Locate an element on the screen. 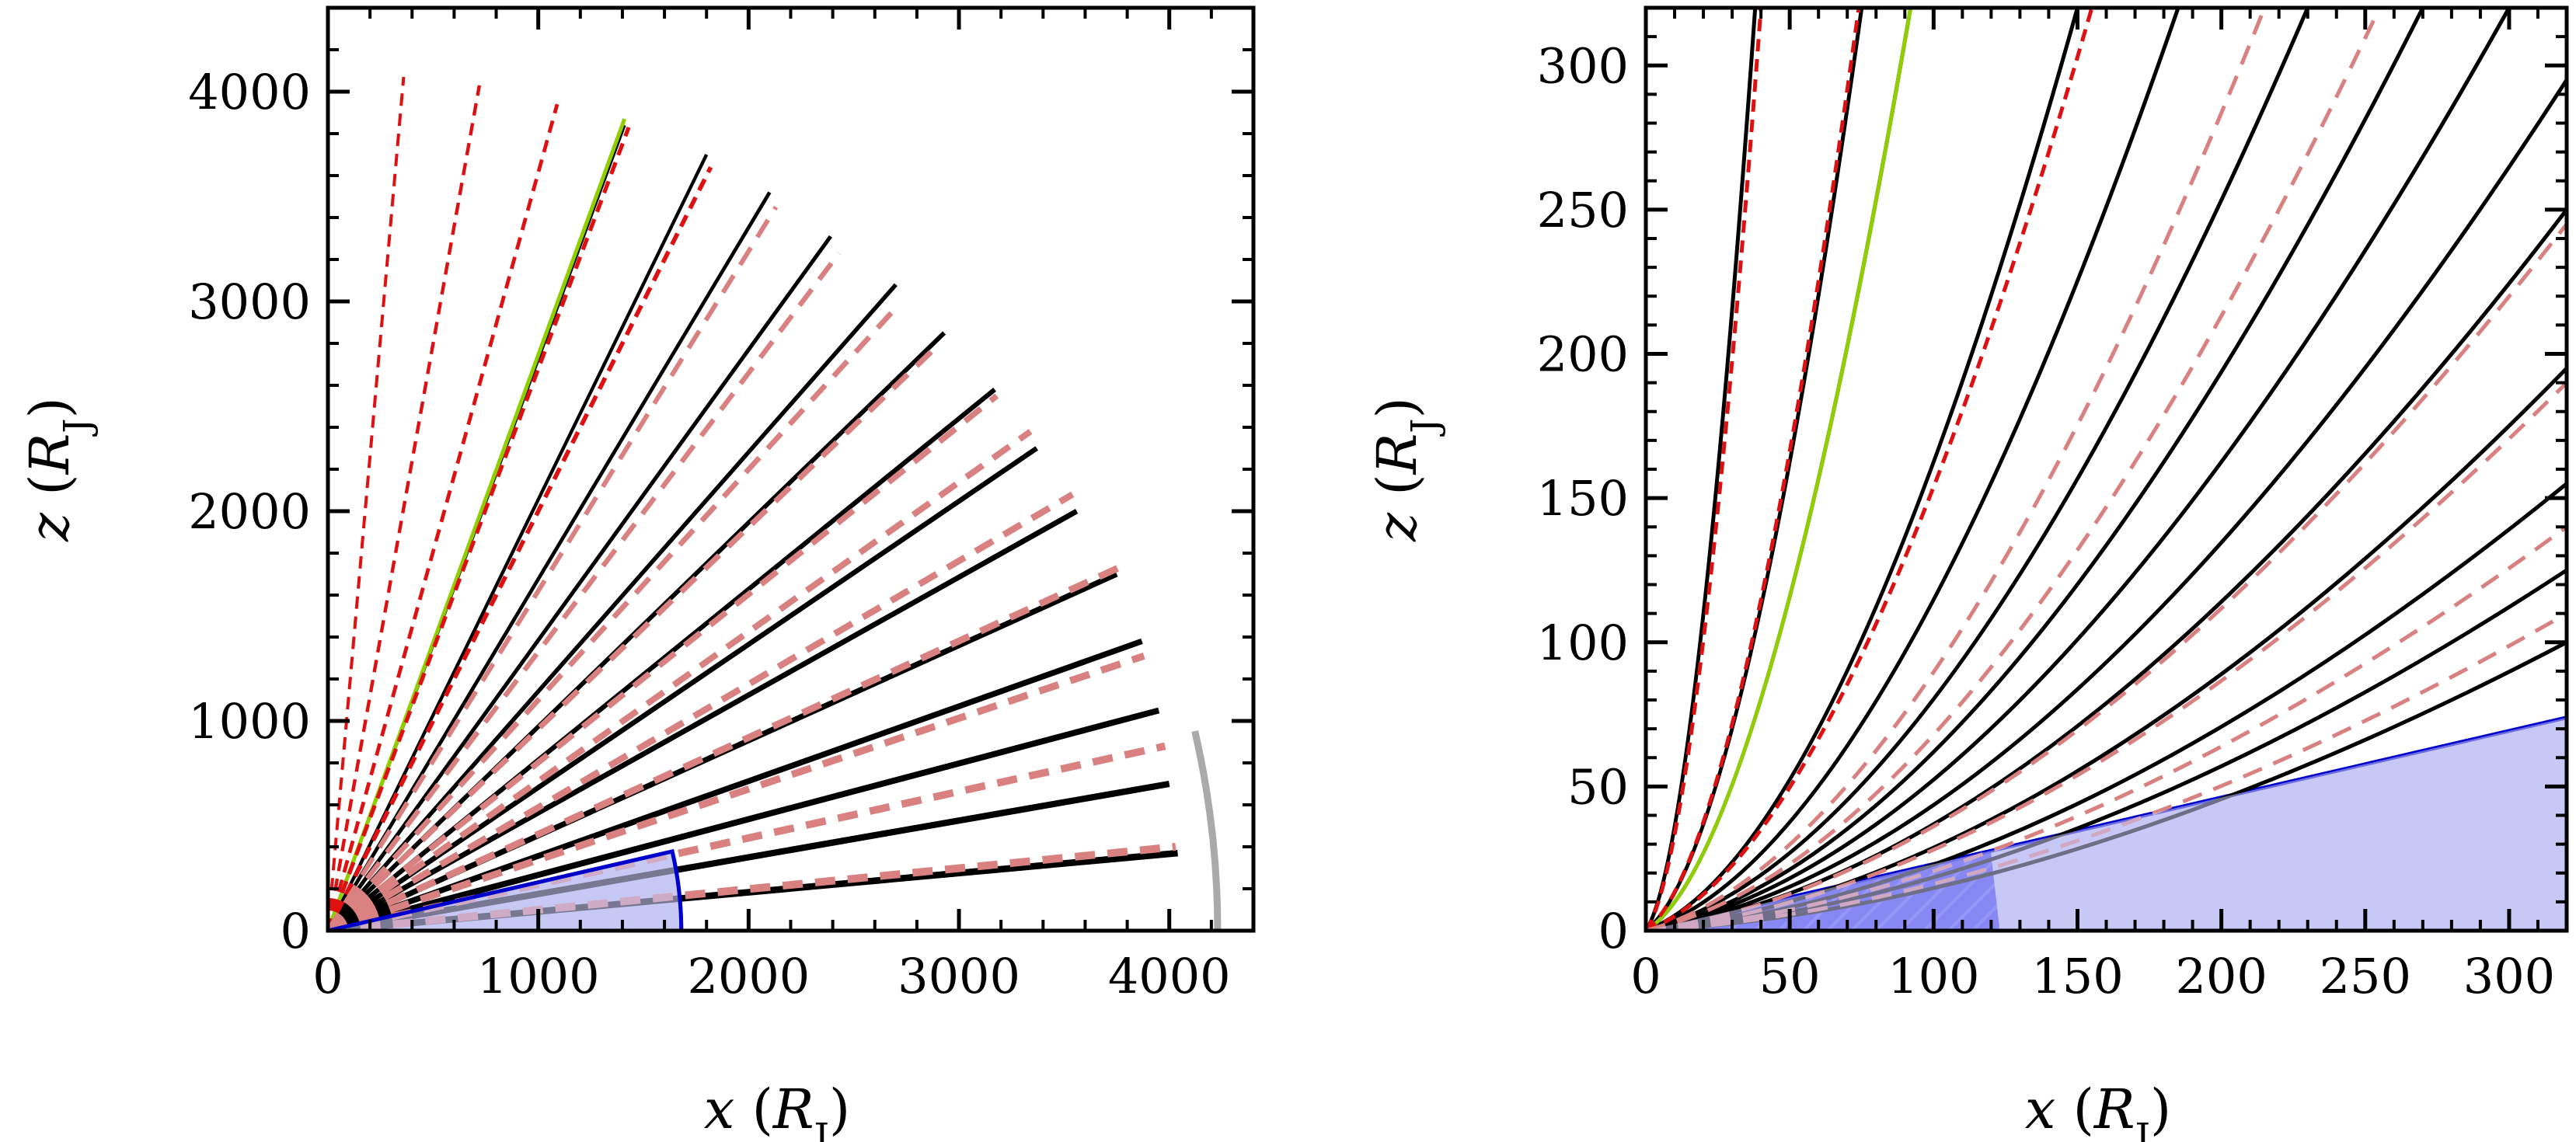 The width and height of the screenshot is (2576, 1142). left-x-tick-label: 2000 is located at coordinates (748, 976).